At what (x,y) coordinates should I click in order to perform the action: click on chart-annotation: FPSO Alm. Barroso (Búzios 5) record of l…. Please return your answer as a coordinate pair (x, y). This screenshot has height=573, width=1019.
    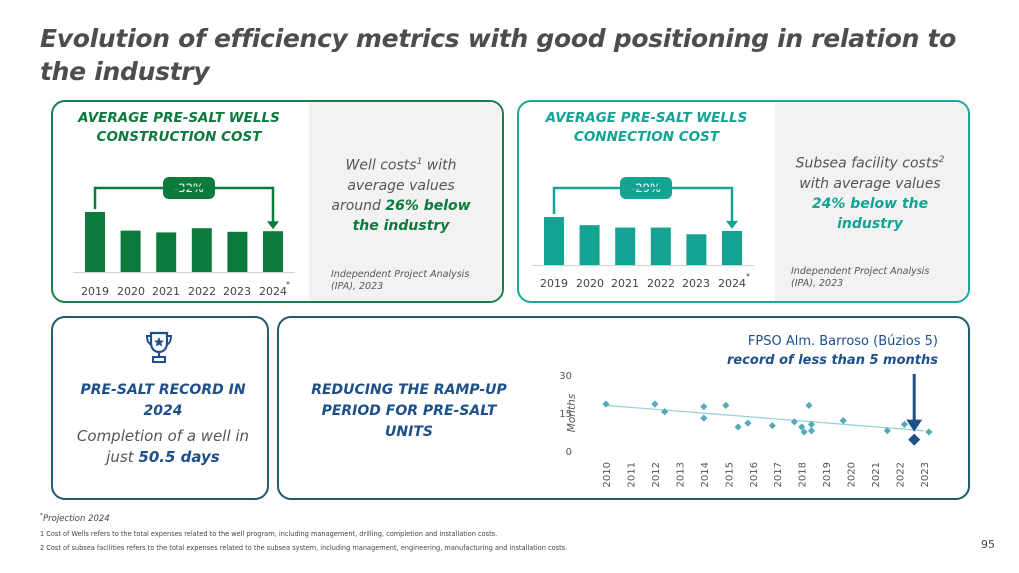
    Looking at the image, I should click on (832, 351).